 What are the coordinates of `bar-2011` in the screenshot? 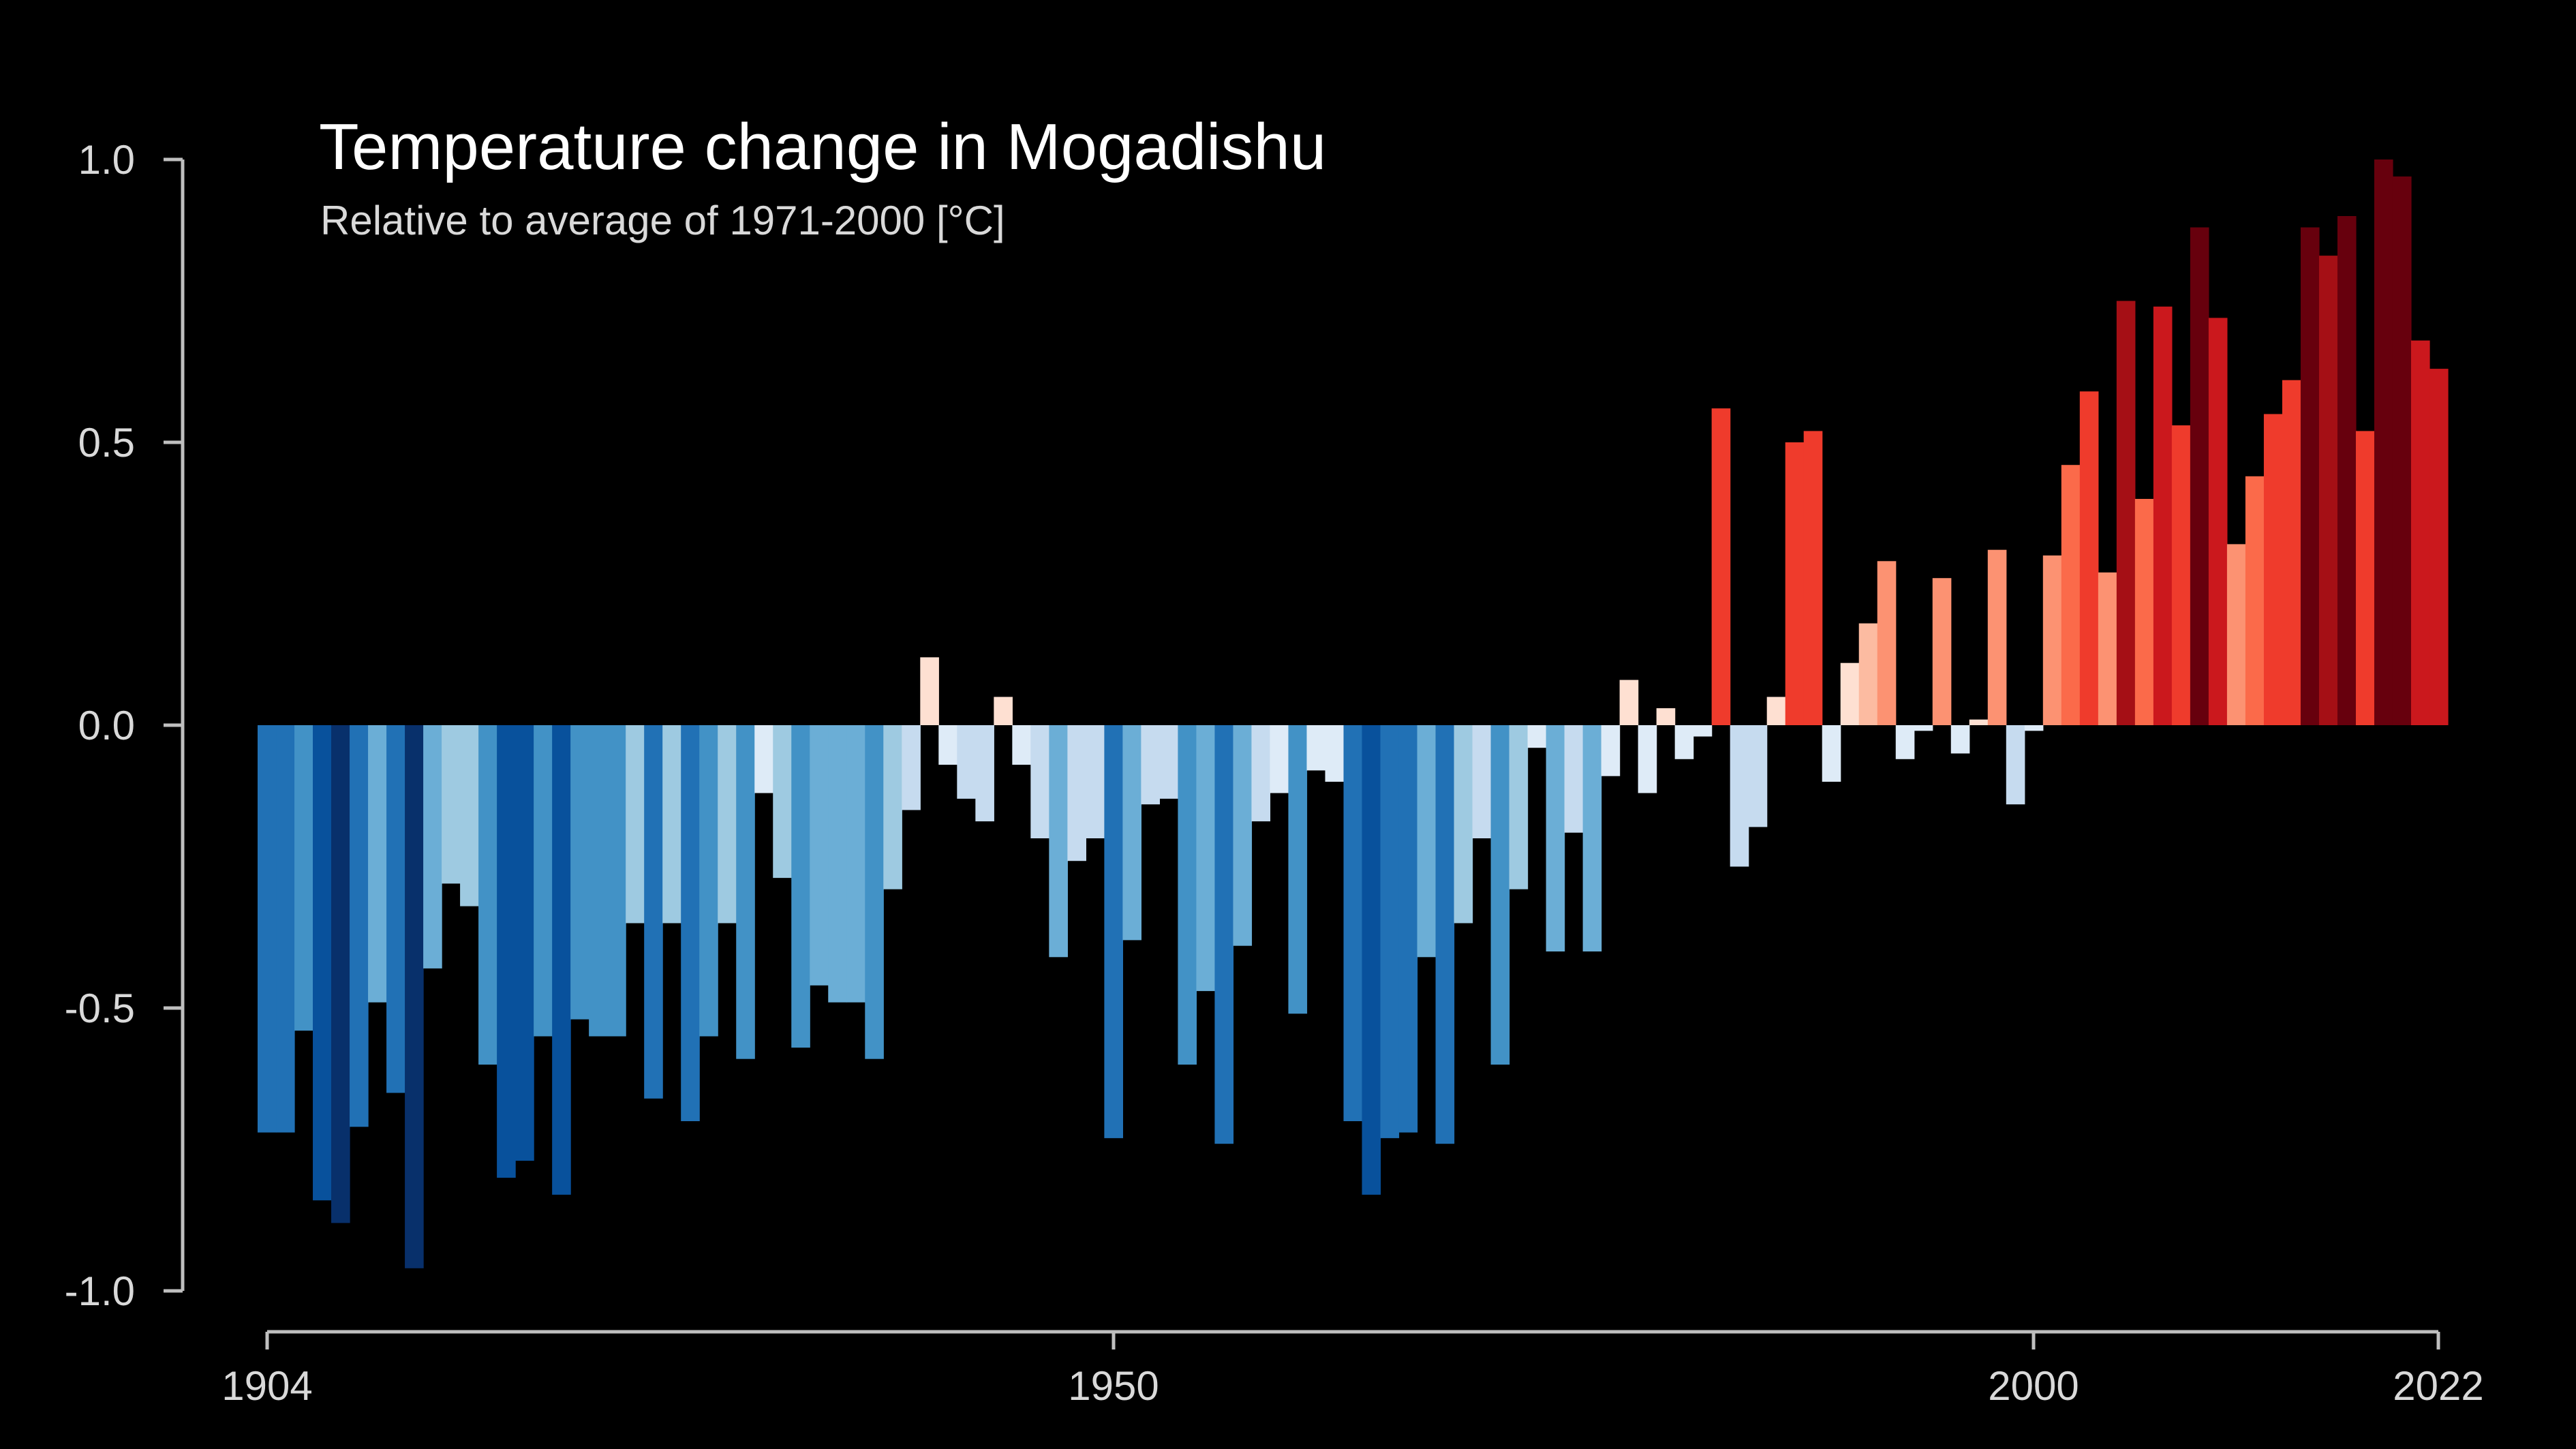 It's located at (2236, 634).